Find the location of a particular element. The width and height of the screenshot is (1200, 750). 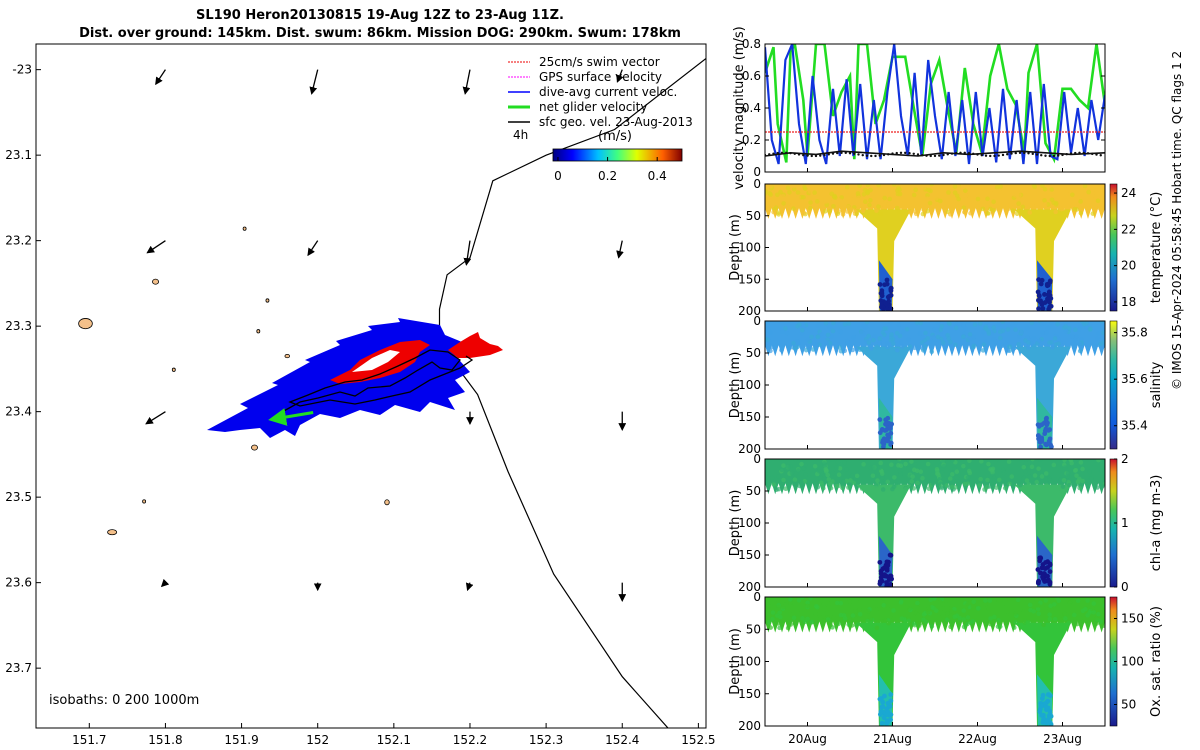

x-tick-label: 152.4 is located at coordinates (622, 740).